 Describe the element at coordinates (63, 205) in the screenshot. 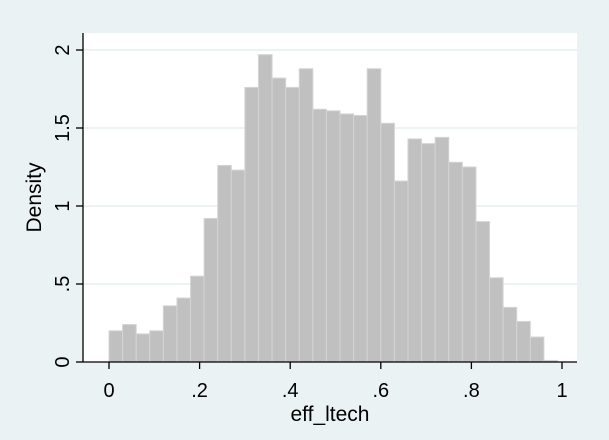

I see `y-tick-label: 1` at that location.